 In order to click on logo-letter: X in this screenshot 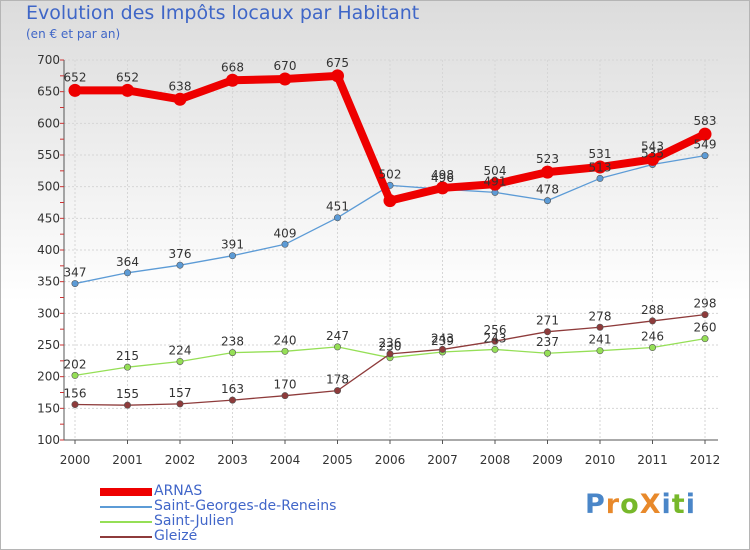, I will do `click(650, 504)`.